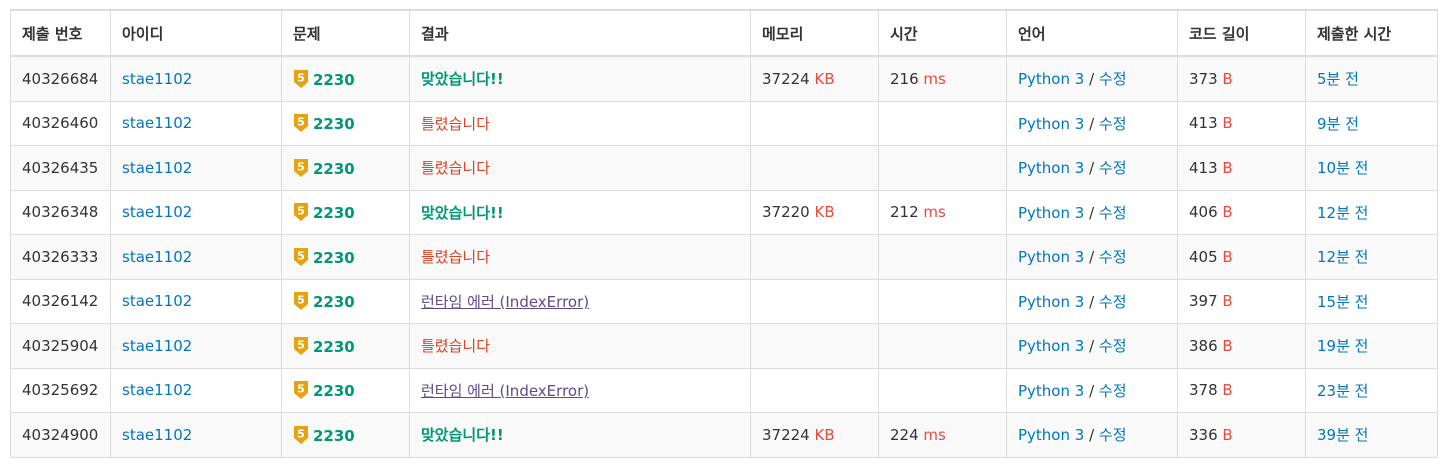 The image size is (1450, 466). Describe the element at coordinates (60, 390) in the screenshot. I see `submission-id-cell: 40325692` at that location.